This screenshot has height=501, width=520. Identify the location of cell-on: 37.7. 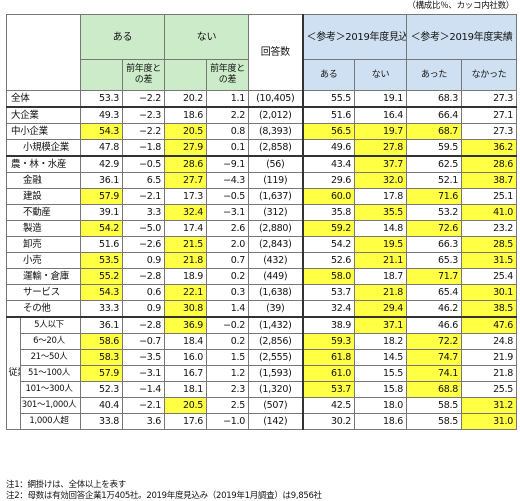
(380, 164).